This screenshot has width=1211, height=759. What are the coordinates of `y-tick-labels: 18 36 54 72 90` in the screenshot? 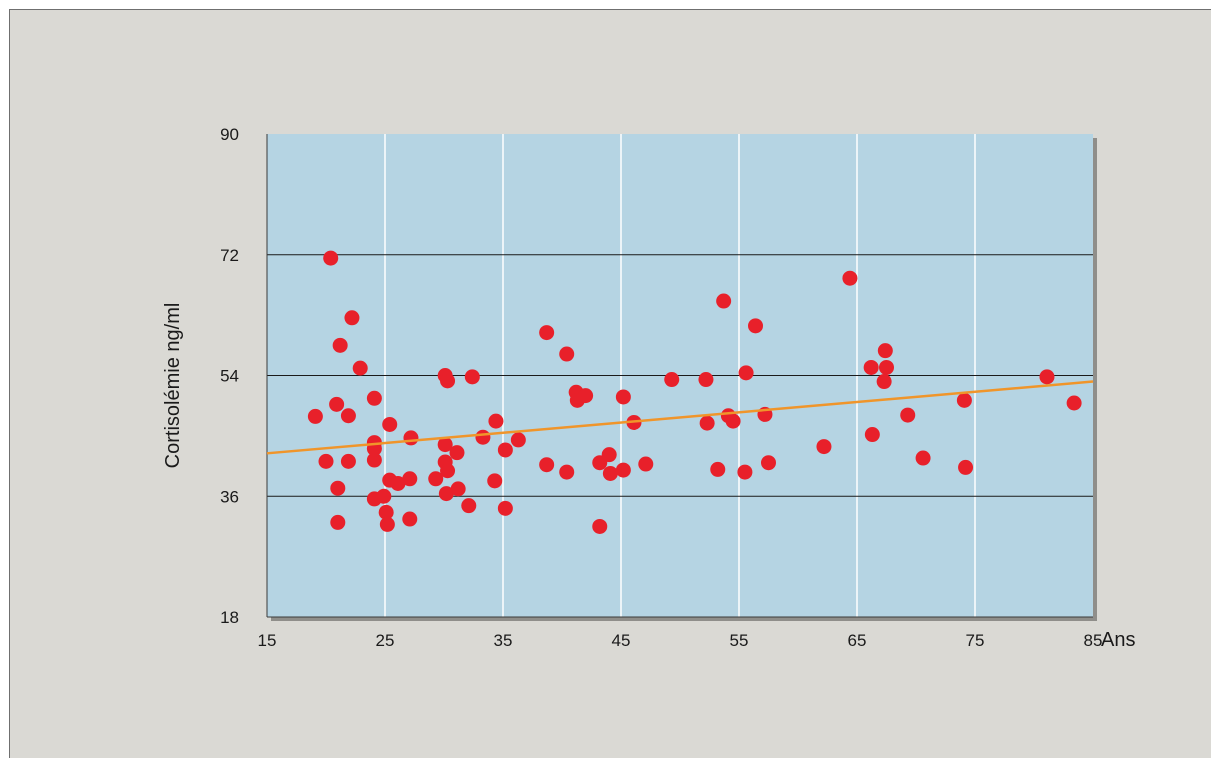 It's located at (229, 376).